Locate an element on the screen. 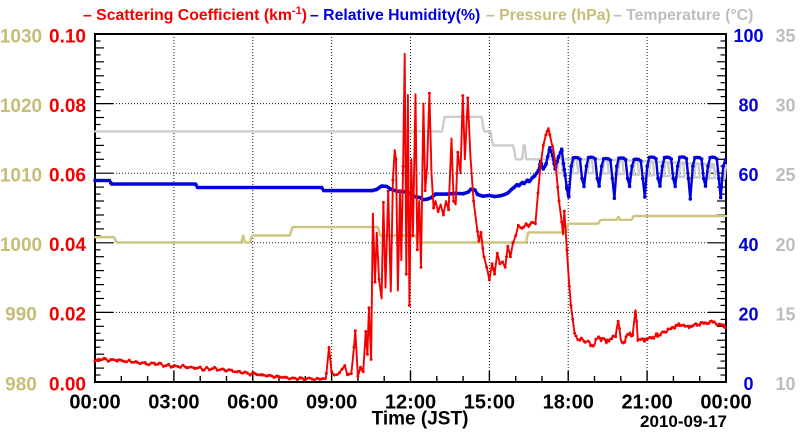  svg-text: 21:00 is located at coordinates (647, 403).